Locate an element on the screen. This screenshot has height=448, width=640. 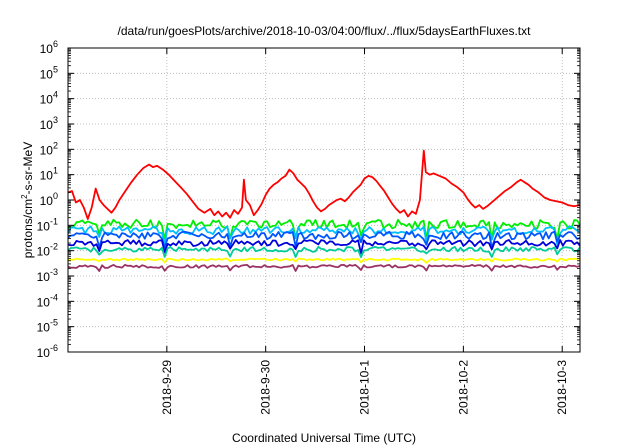
y-tick-label: 10⁴ is located at coordinates (49, 98).